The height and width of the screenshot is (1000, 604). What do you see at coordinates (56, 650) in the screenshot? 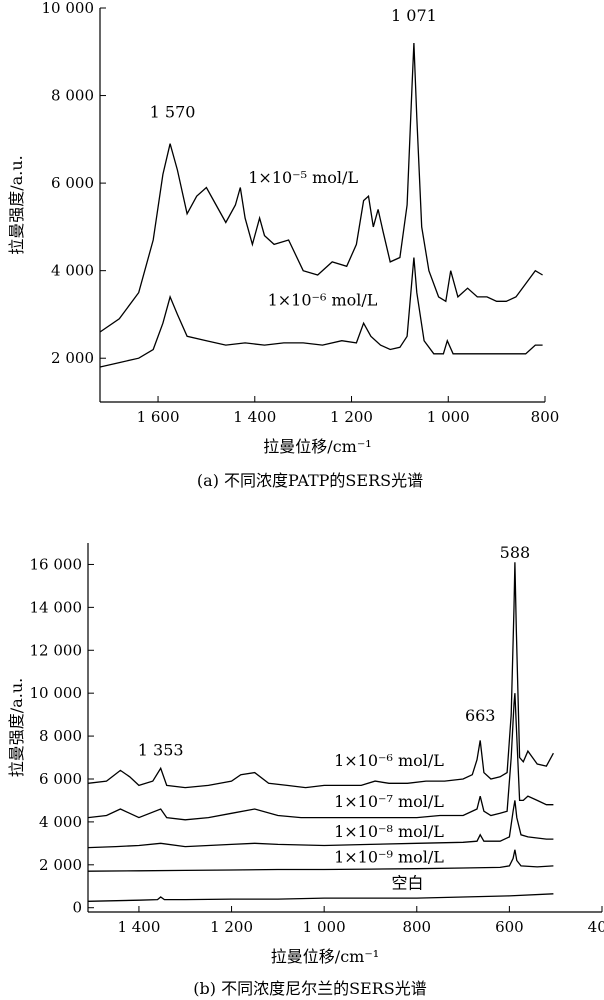
I see `y-tick-label: 12 000` at bounding box center [56, 650].